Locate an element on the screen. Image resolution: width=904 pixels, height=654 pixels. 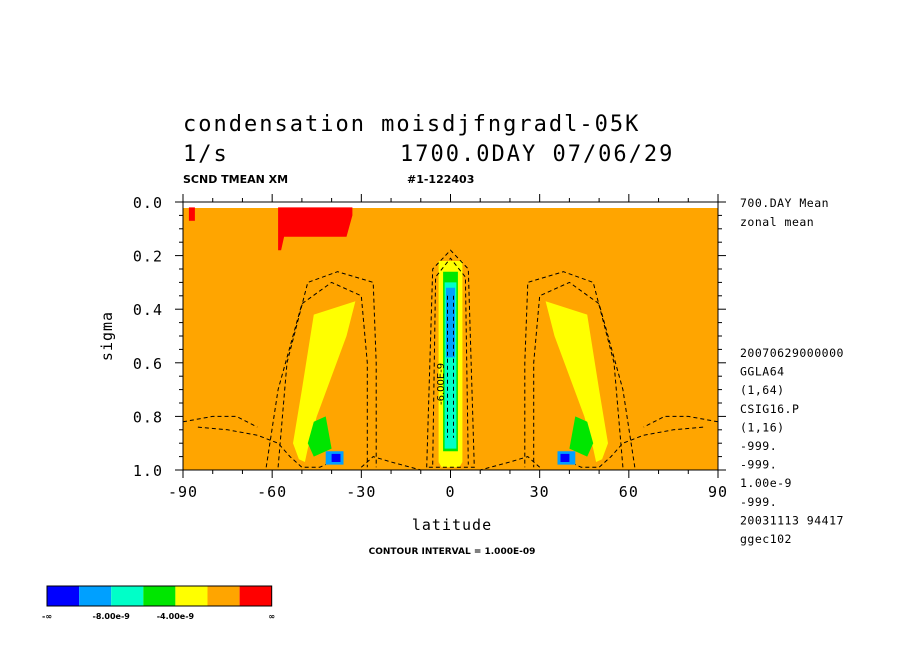
mean-note: 700.DAY Mean is located at coordinates (784, 203).